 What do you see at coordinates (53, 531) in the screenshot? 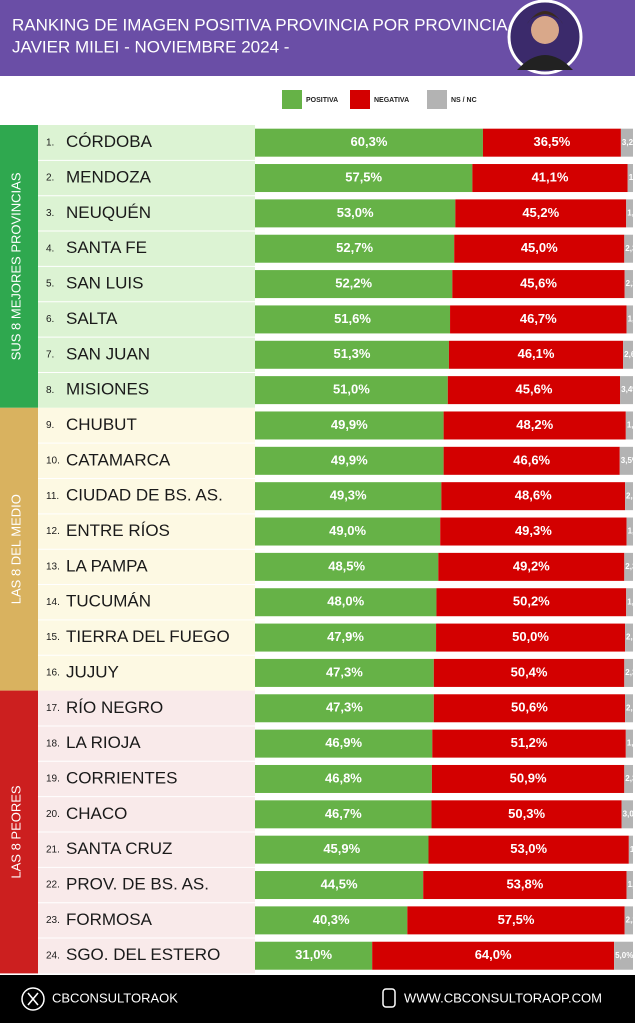
I see `rank-label: 12.` at bounding box center [53, 531].